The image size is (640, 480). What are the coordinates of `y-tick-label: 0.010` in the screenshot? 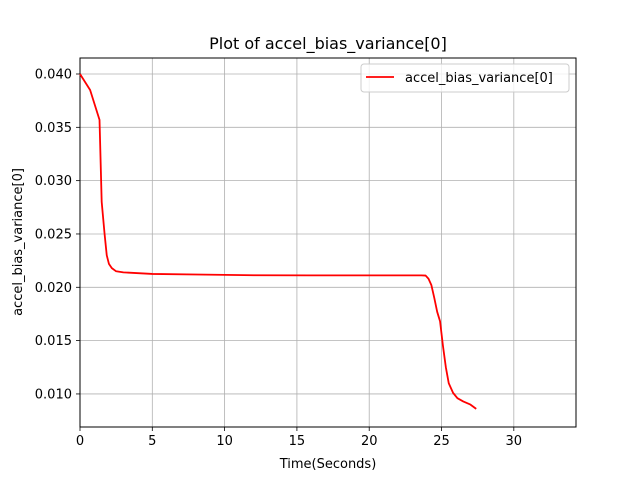 It's located at (53, 394).